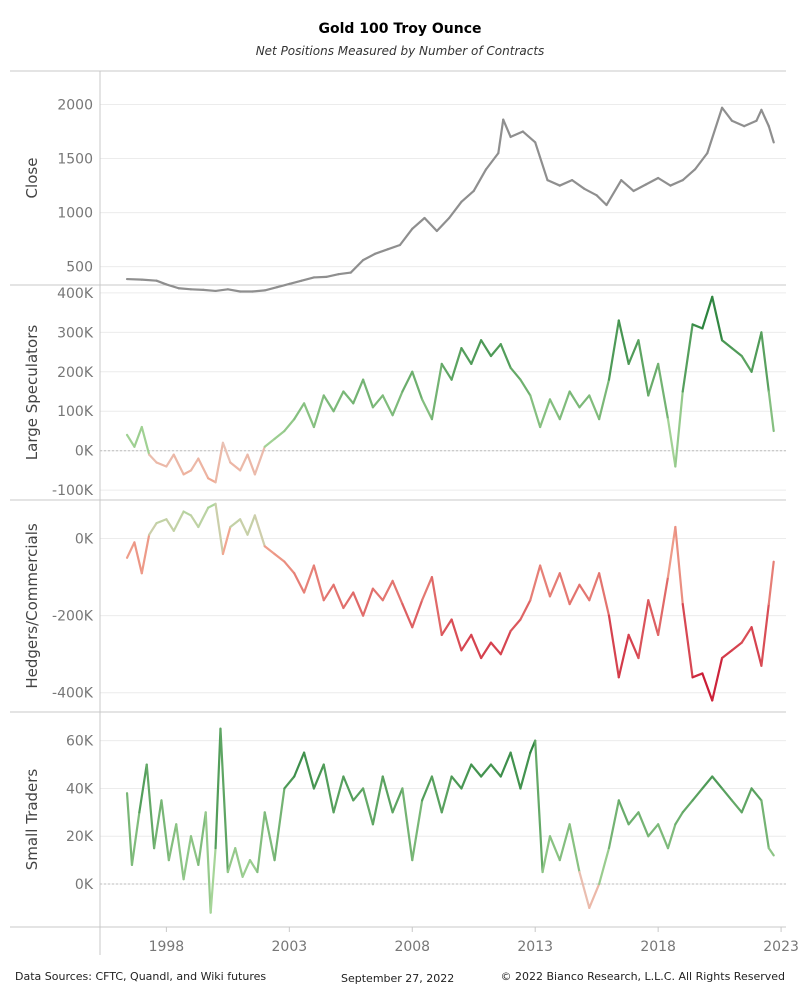 This screenshot has height=1000, width=800. What do you see at coordinates (535, 947) in the screenshot?
I see `x-tick-label: 2013` at bounding box center [535, 947].